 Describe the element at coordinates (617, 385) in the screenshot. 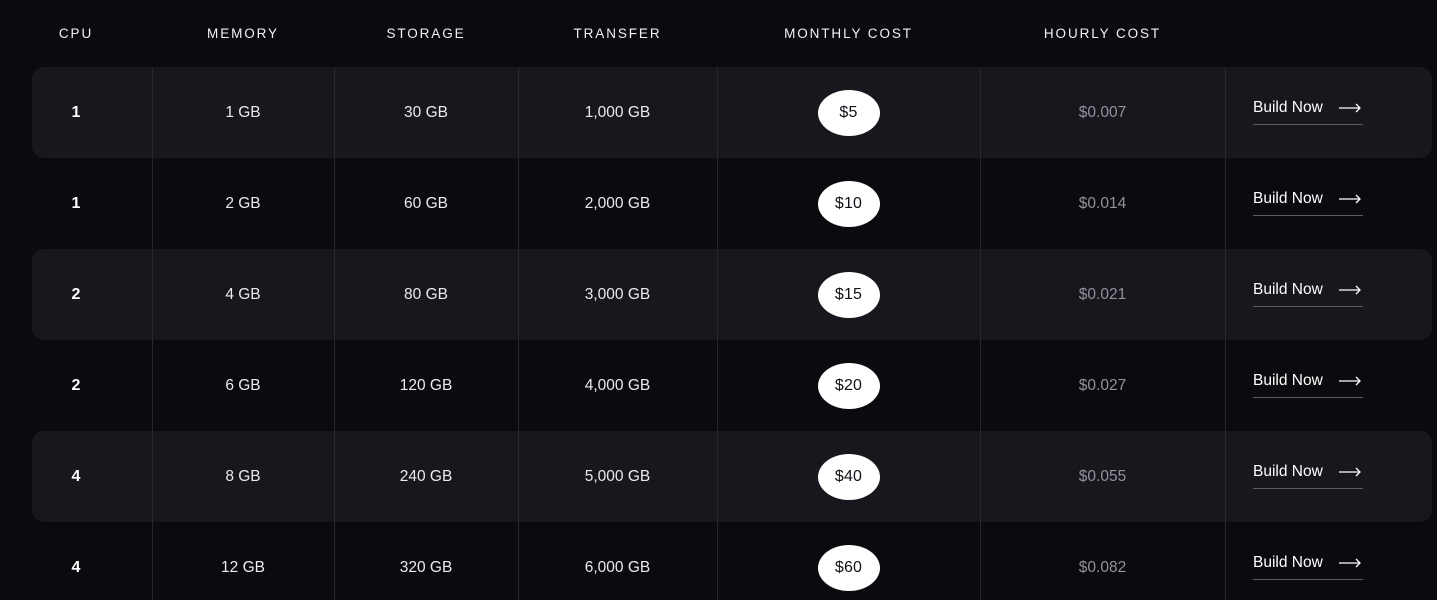

I see `cell-transfer: 4,000 GB` at that location.